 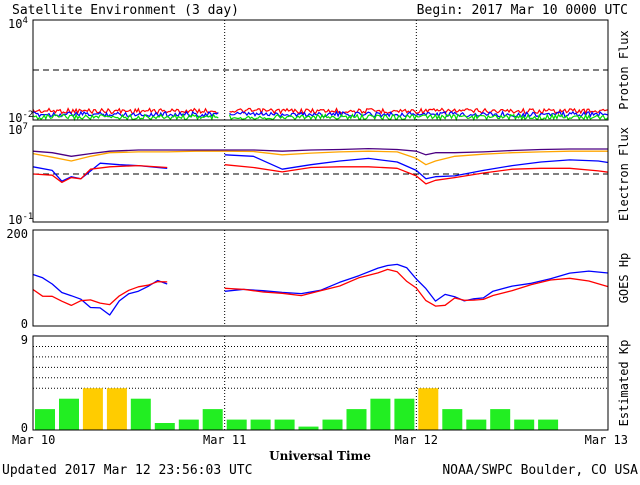 I want to click on begin-time: Begin: 2017 Mar 10 0000 UTC, so click(x=522, y=10).